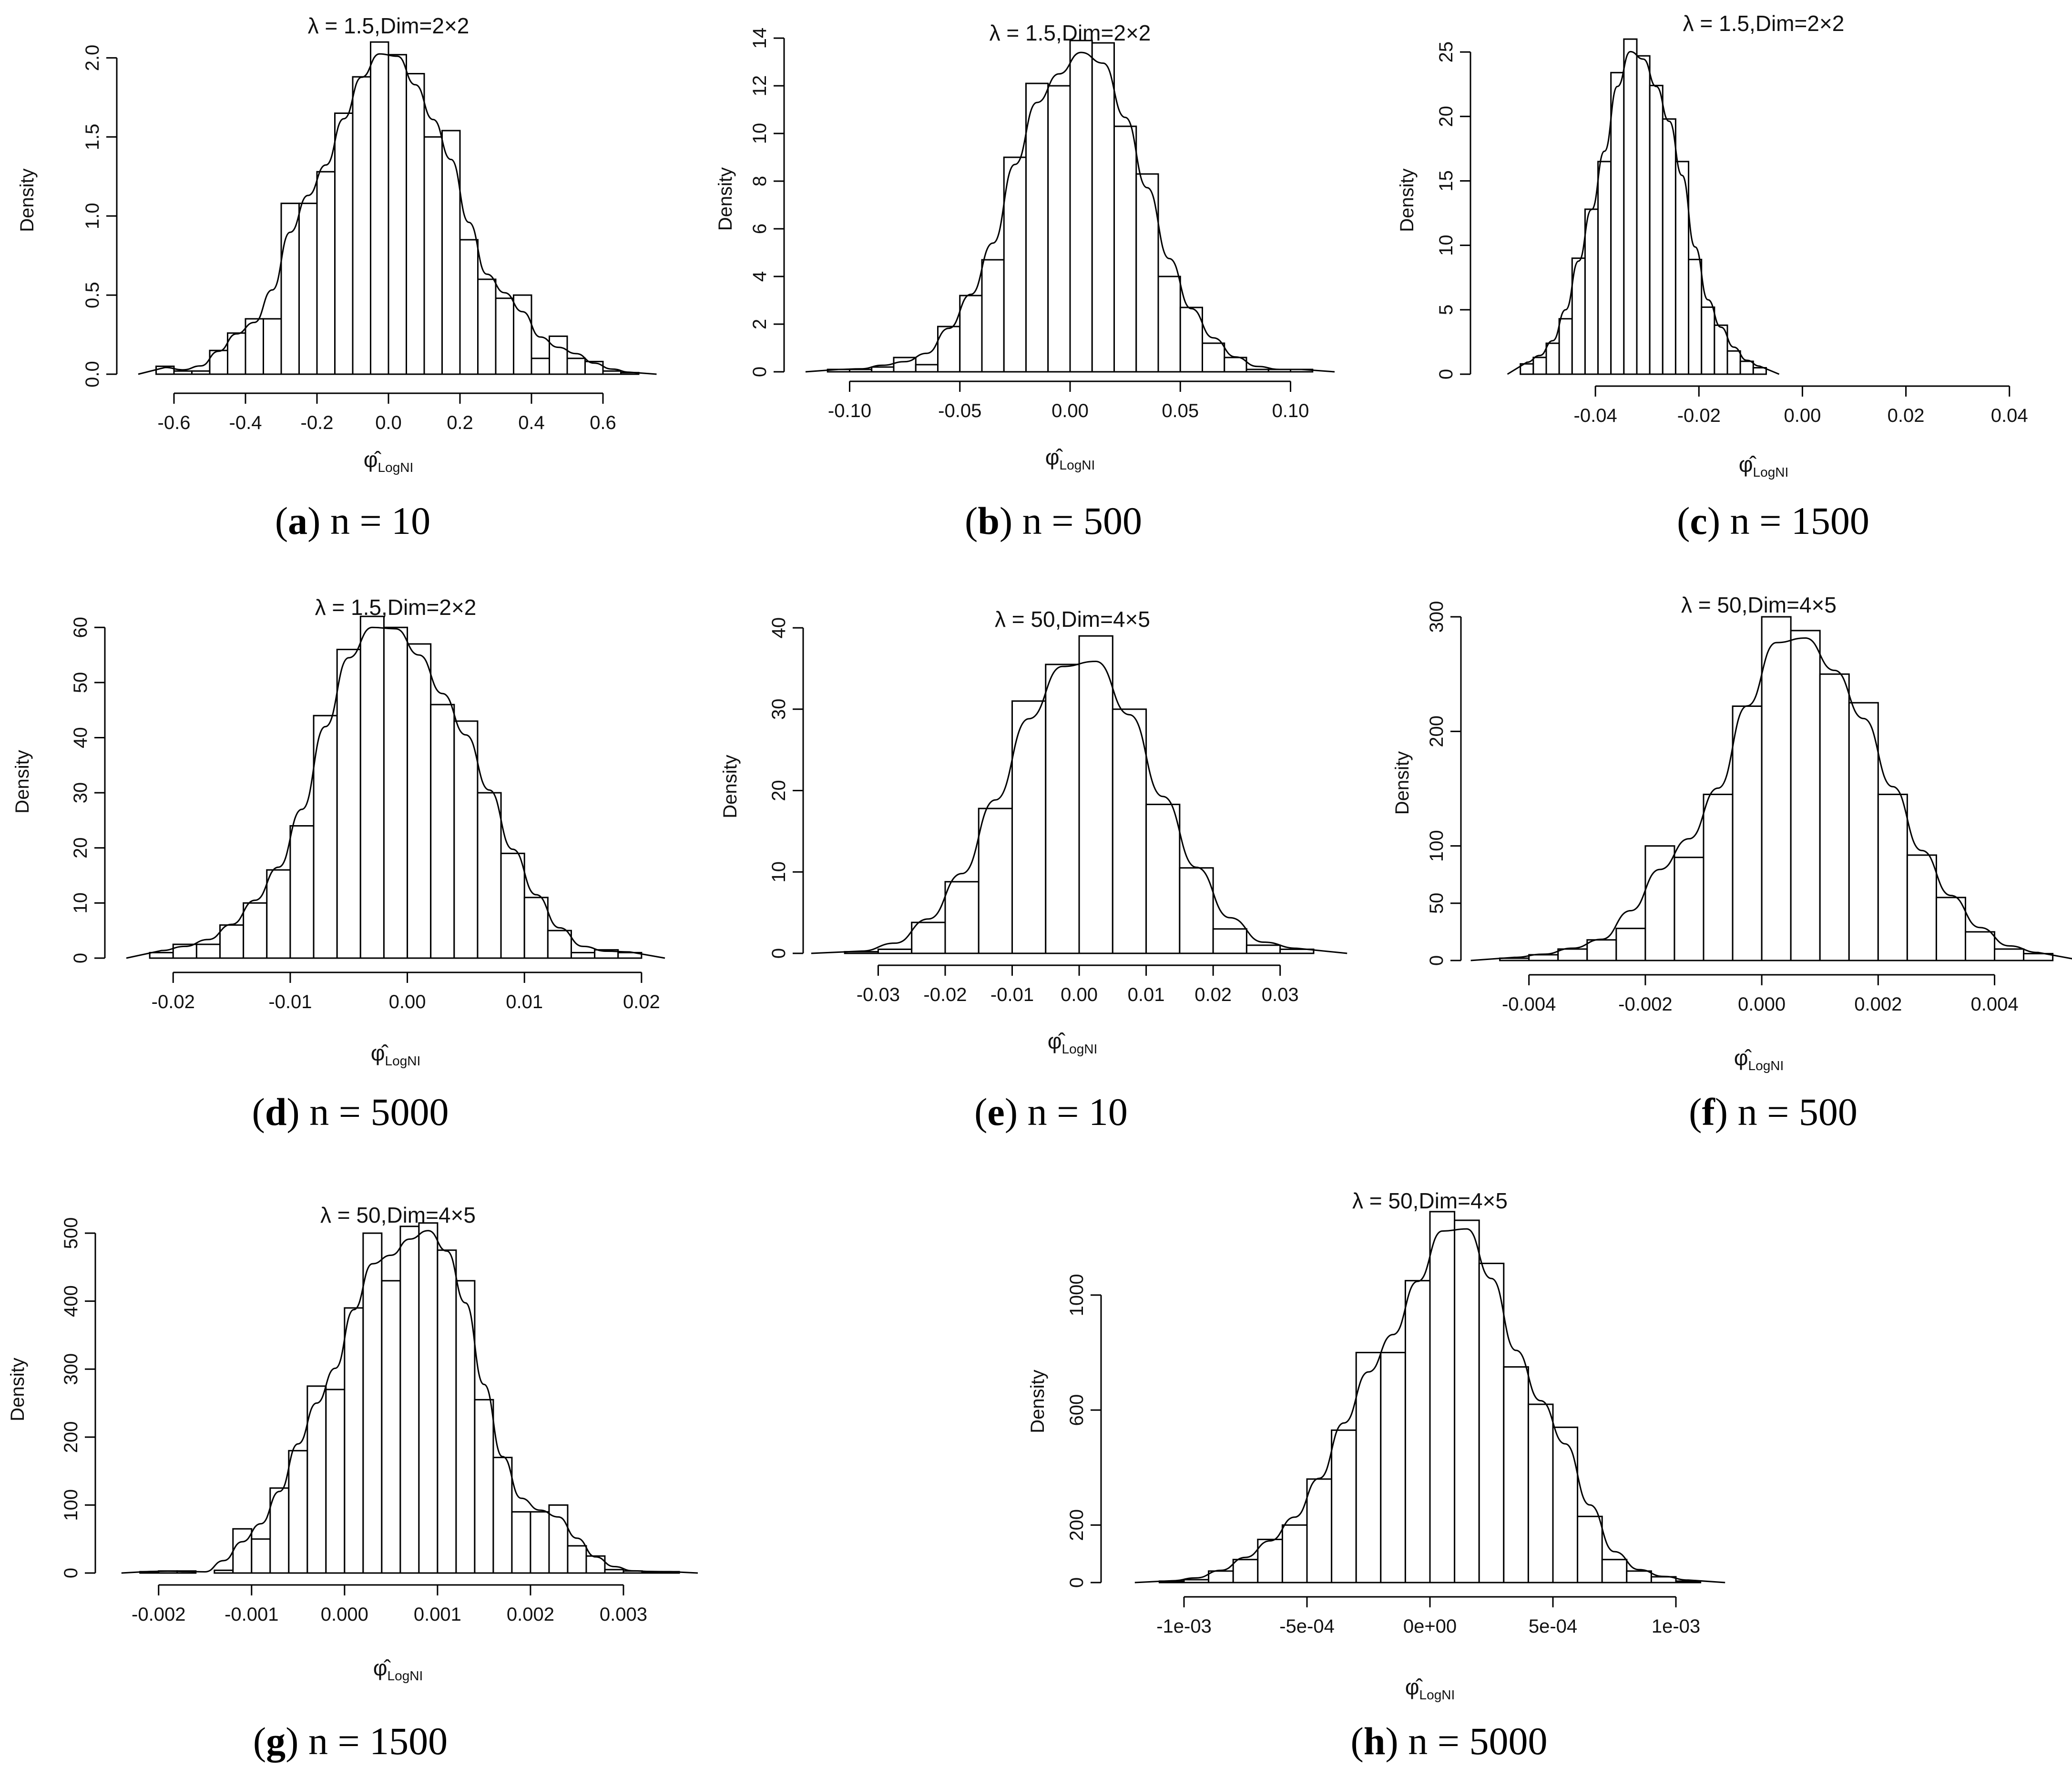 This screenshot has width=2072, height=1788. I want to click on caption-d: (d) n = 5000, so click(350, 1112).